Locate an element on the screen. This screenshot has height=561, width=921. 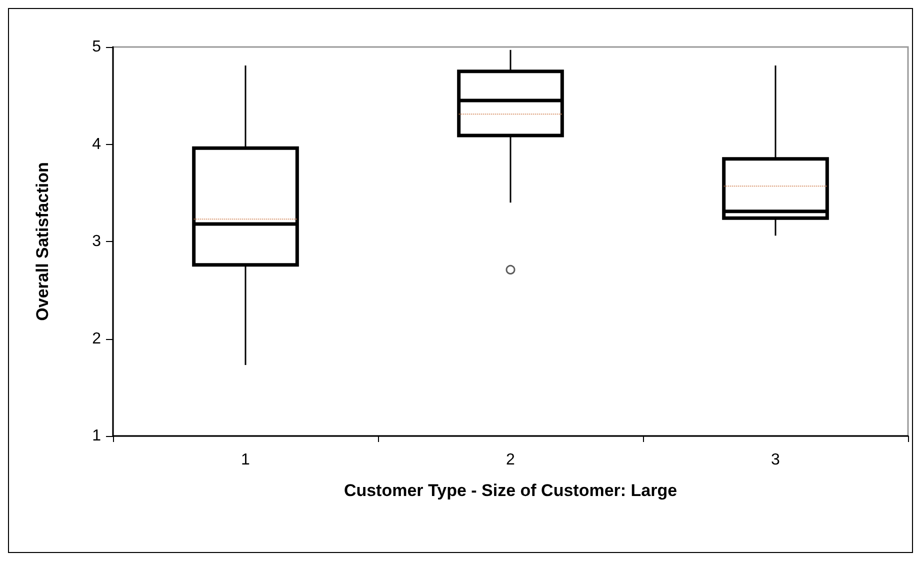
y-tick-label: 3 is located at coordinates (97, 241).